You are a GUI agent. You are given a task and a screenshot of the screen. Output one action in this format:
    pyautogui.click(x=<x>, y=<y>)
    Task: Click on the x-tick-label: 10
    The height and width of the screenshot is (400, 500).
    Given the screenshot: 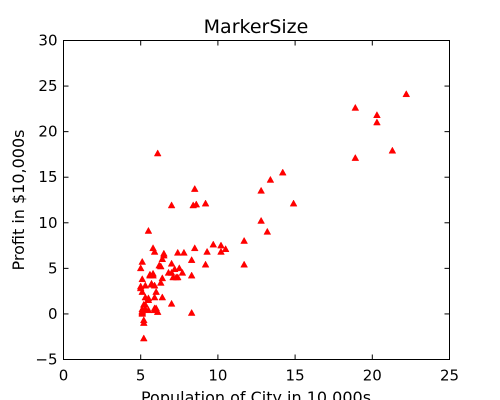 What is the action you would take?
    pyautogui.click(x=217, y=376)
    